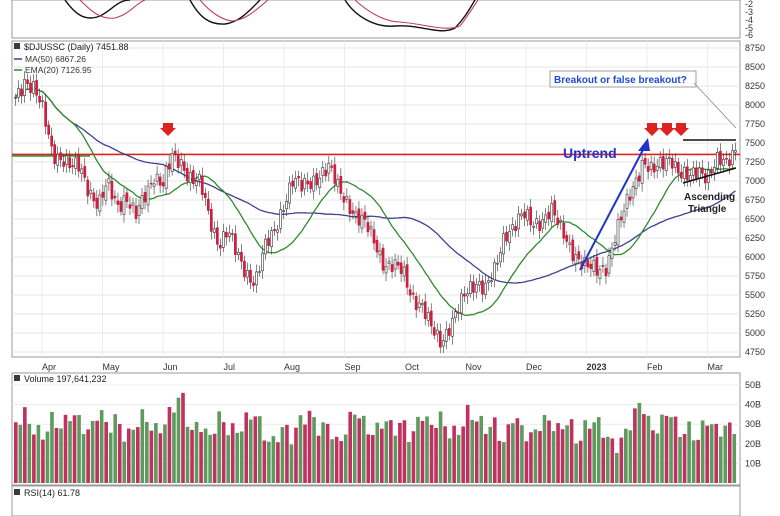  What do you see at coordinates (279, 14) in the screenshot?
I see `oscillator-line-red` at bounding box center [279, 14].